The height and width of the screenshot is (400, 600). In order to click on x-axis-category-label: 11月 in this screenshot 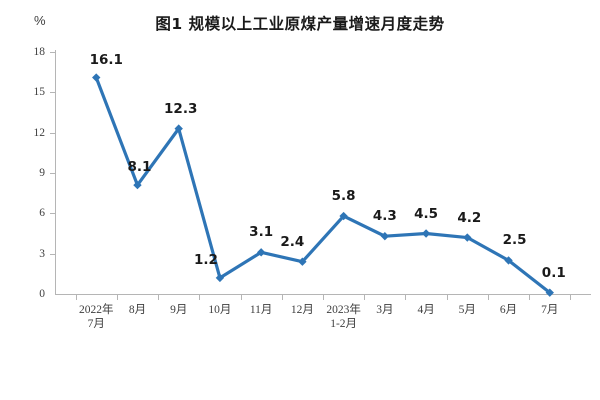, I will do `click(261, 310)`.